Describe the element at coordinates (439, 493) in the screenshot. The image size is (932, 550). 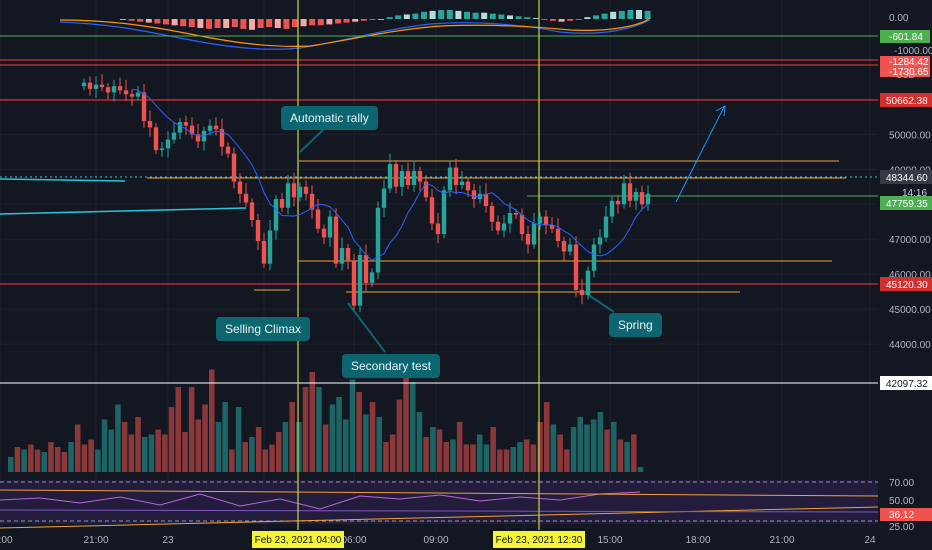
I see `rsi-trendline-top` at that location.